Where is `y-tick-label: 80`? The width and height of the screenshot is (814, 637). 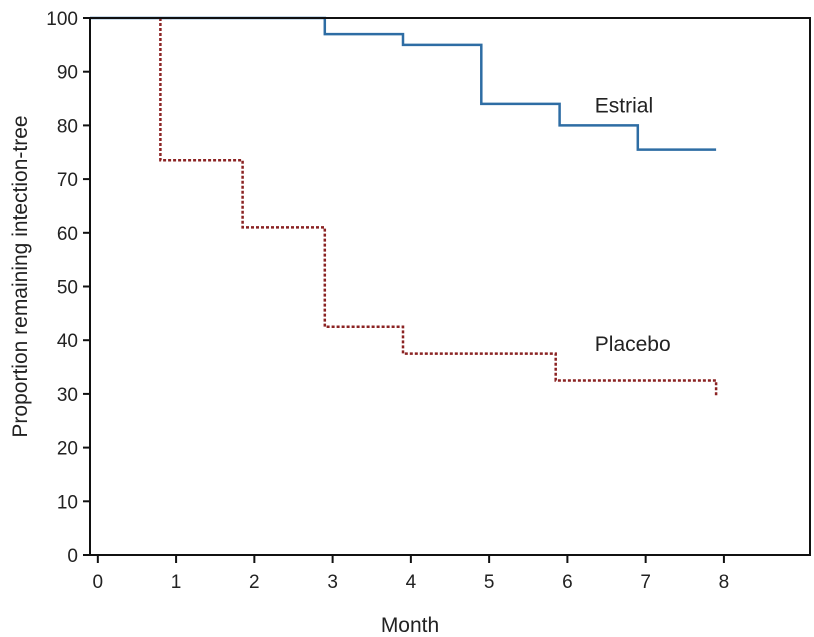 y-tick-label: 80 is located at coordinates (67, 126).